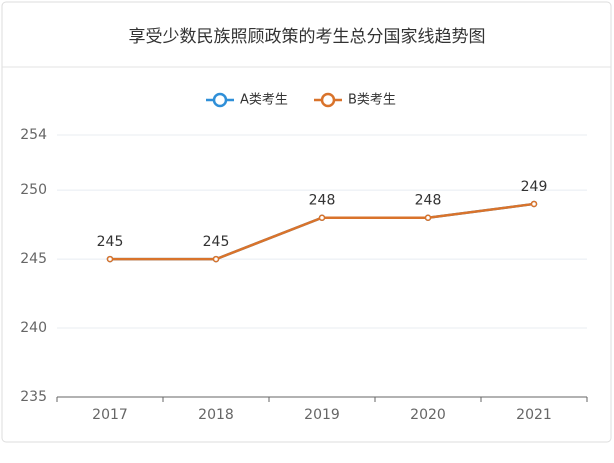 The image size is (614, 463). I want to click on y-tick-label: 240, so click(33, 328).